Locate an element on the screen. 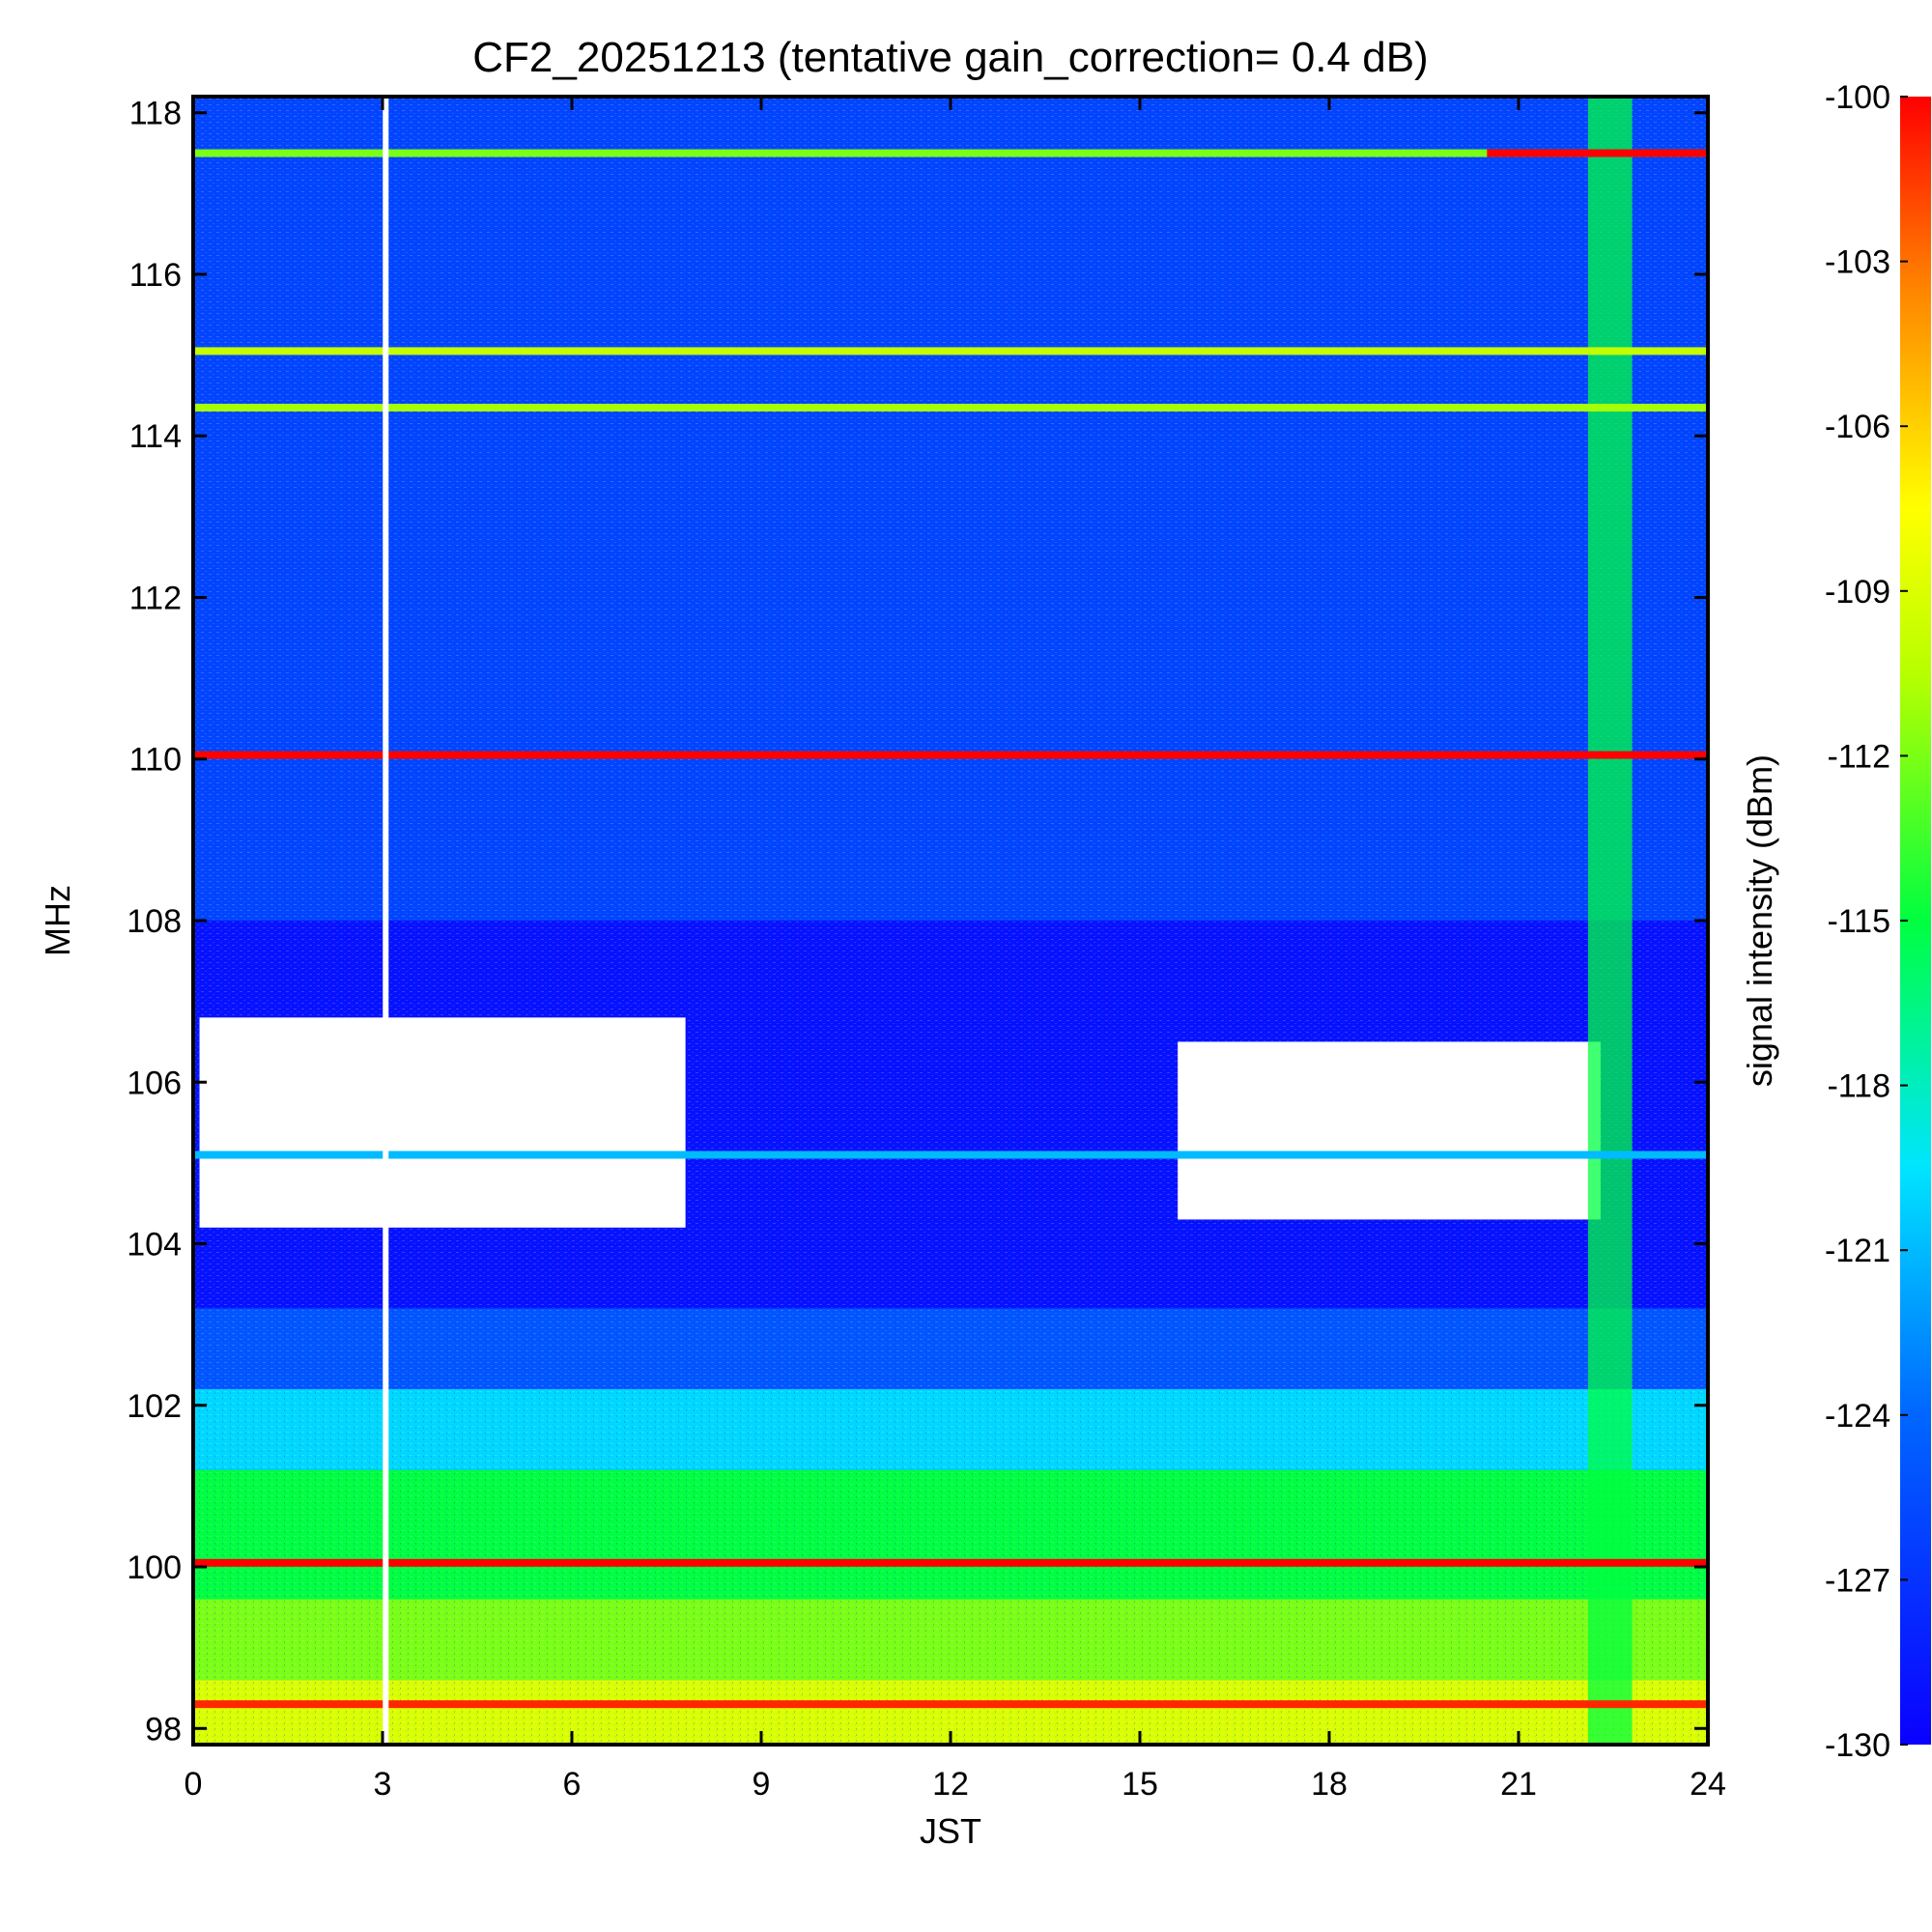  x-tick-label-3: 9 is located at coordinates (762, 1784).